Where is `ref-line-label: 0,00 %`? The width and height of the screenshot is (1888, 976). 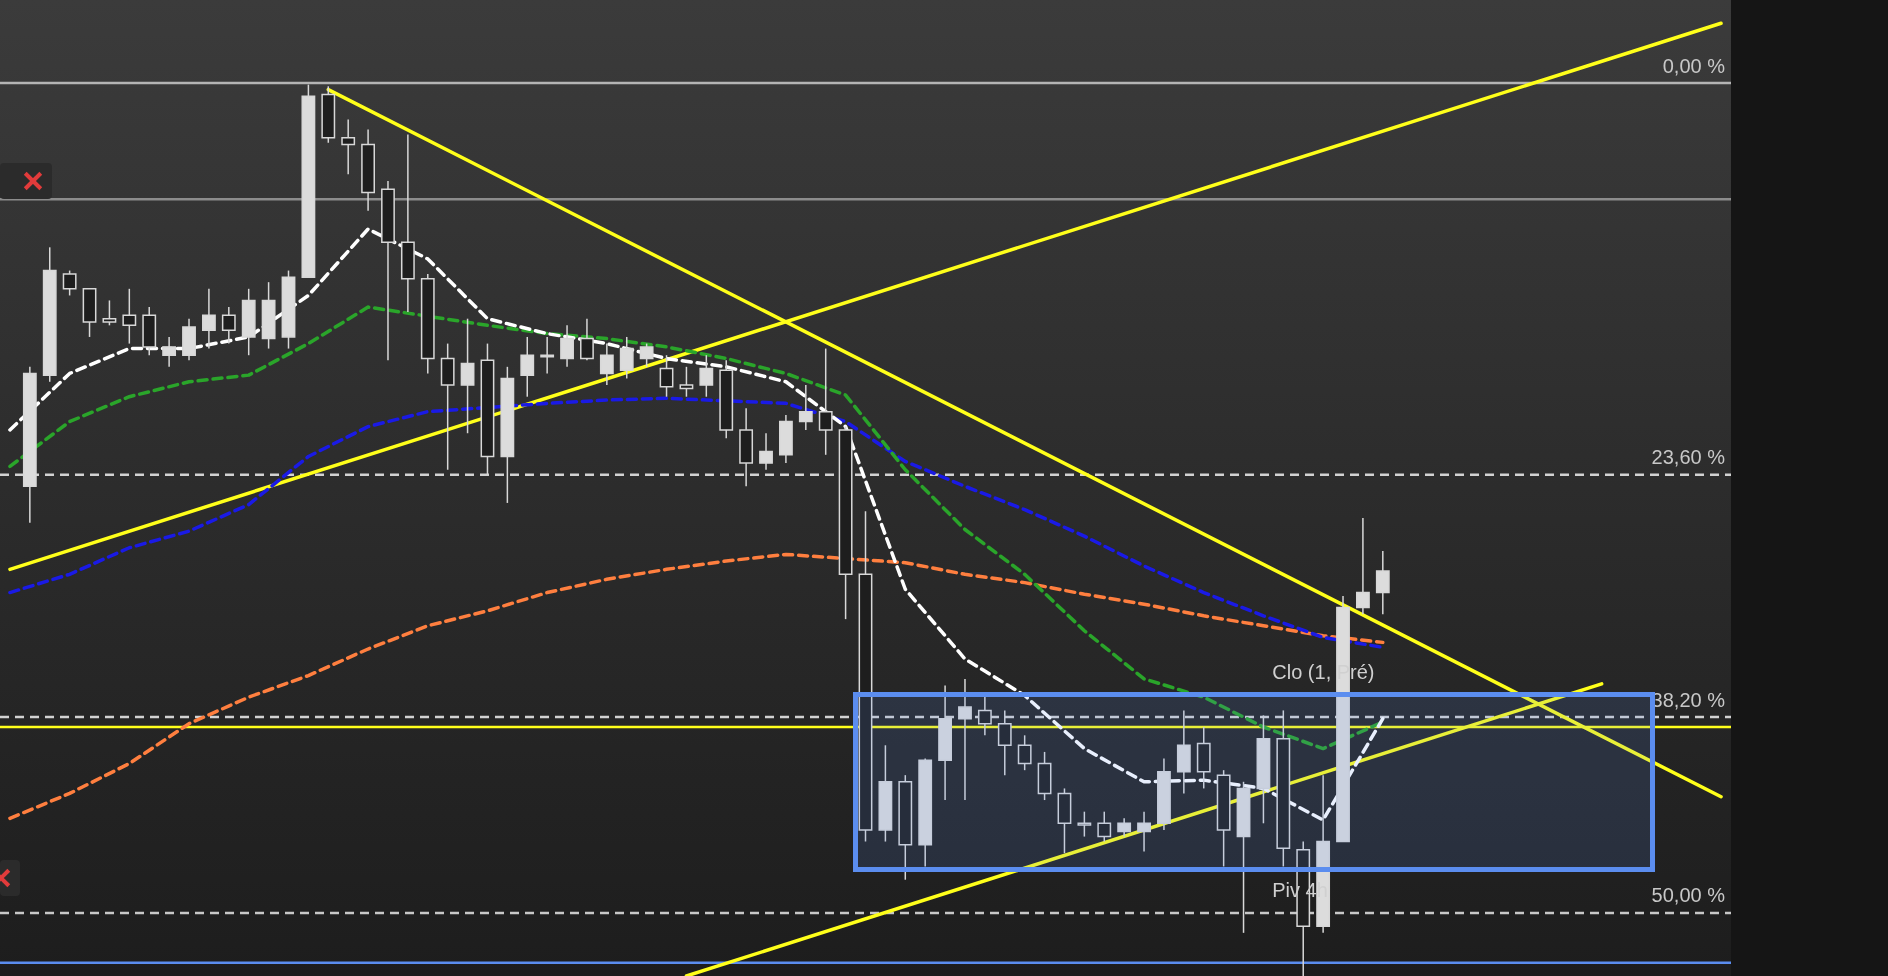 ref-line-label: 0,00 % is located at coordinates (1694, 65).